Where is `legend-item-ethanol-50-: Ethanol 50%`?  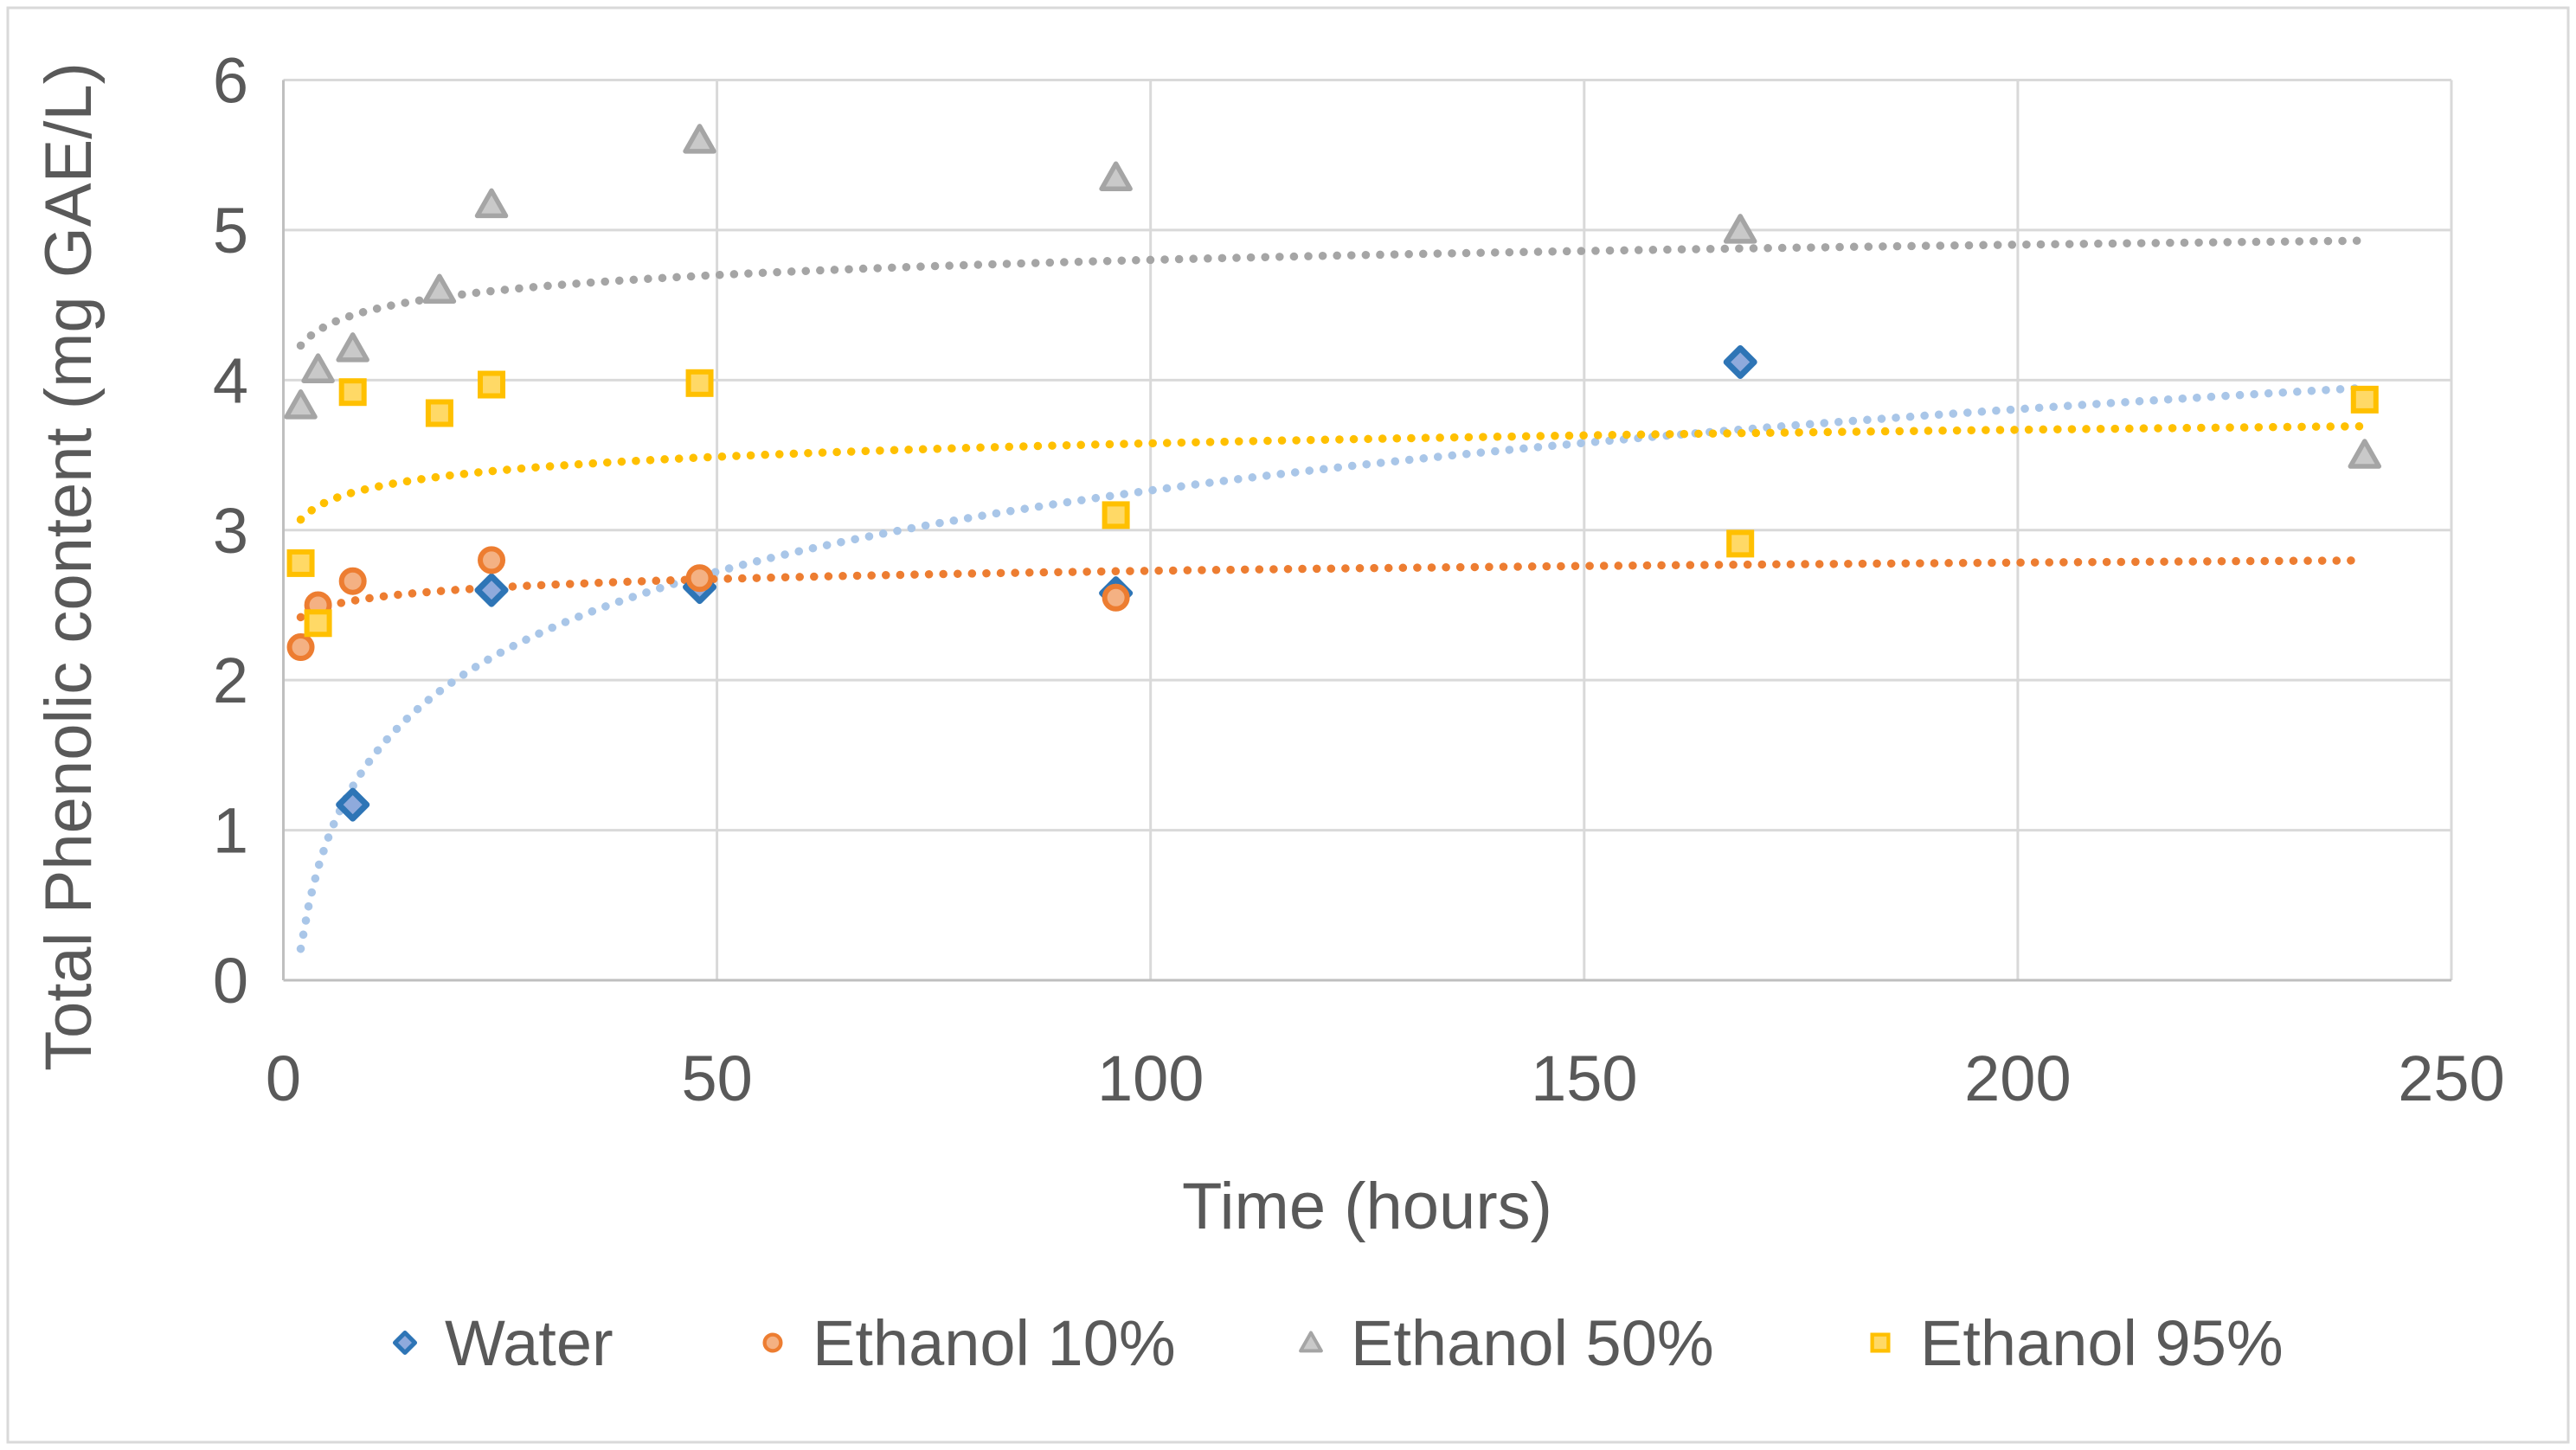 legend-item-ethanol-50-: Ethanol 50% is located at coordinates (1506, 1343).